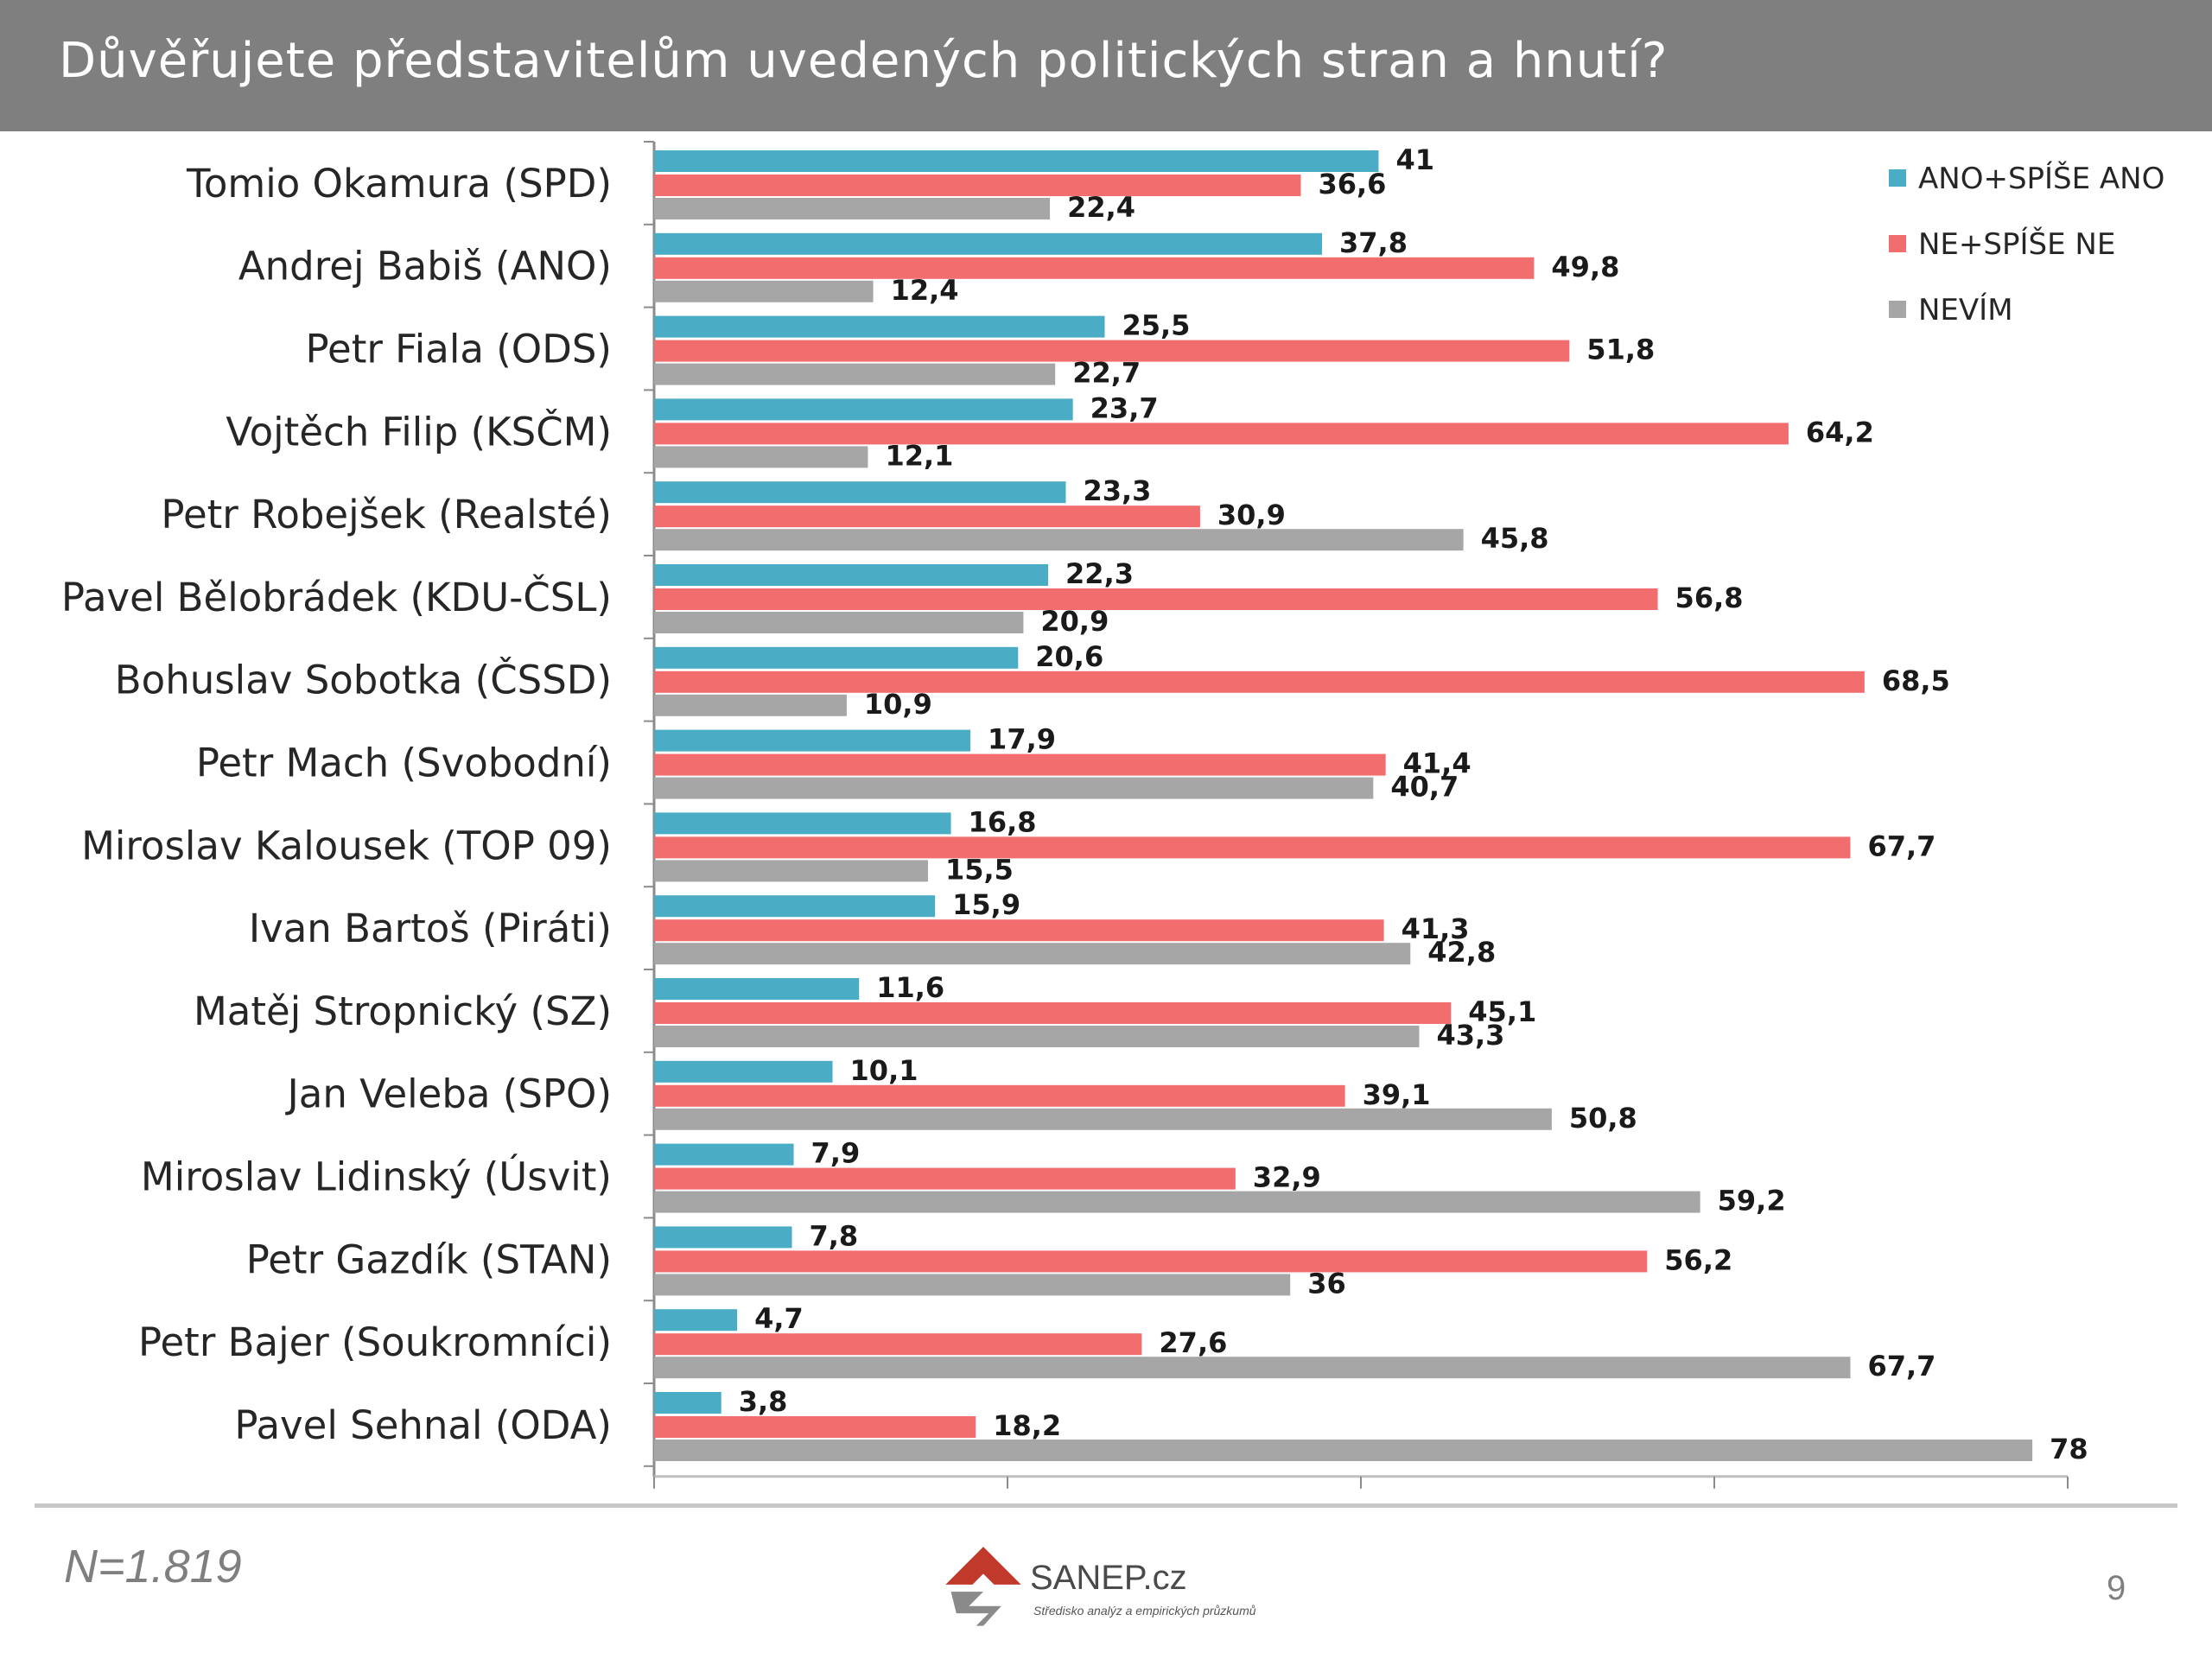 This screenshot has height=1659, width=2212. What do you see at coordinates (1352, 184) in the screenshot?
I see `data-label: 36,6` at bounding box center [1352, 184].